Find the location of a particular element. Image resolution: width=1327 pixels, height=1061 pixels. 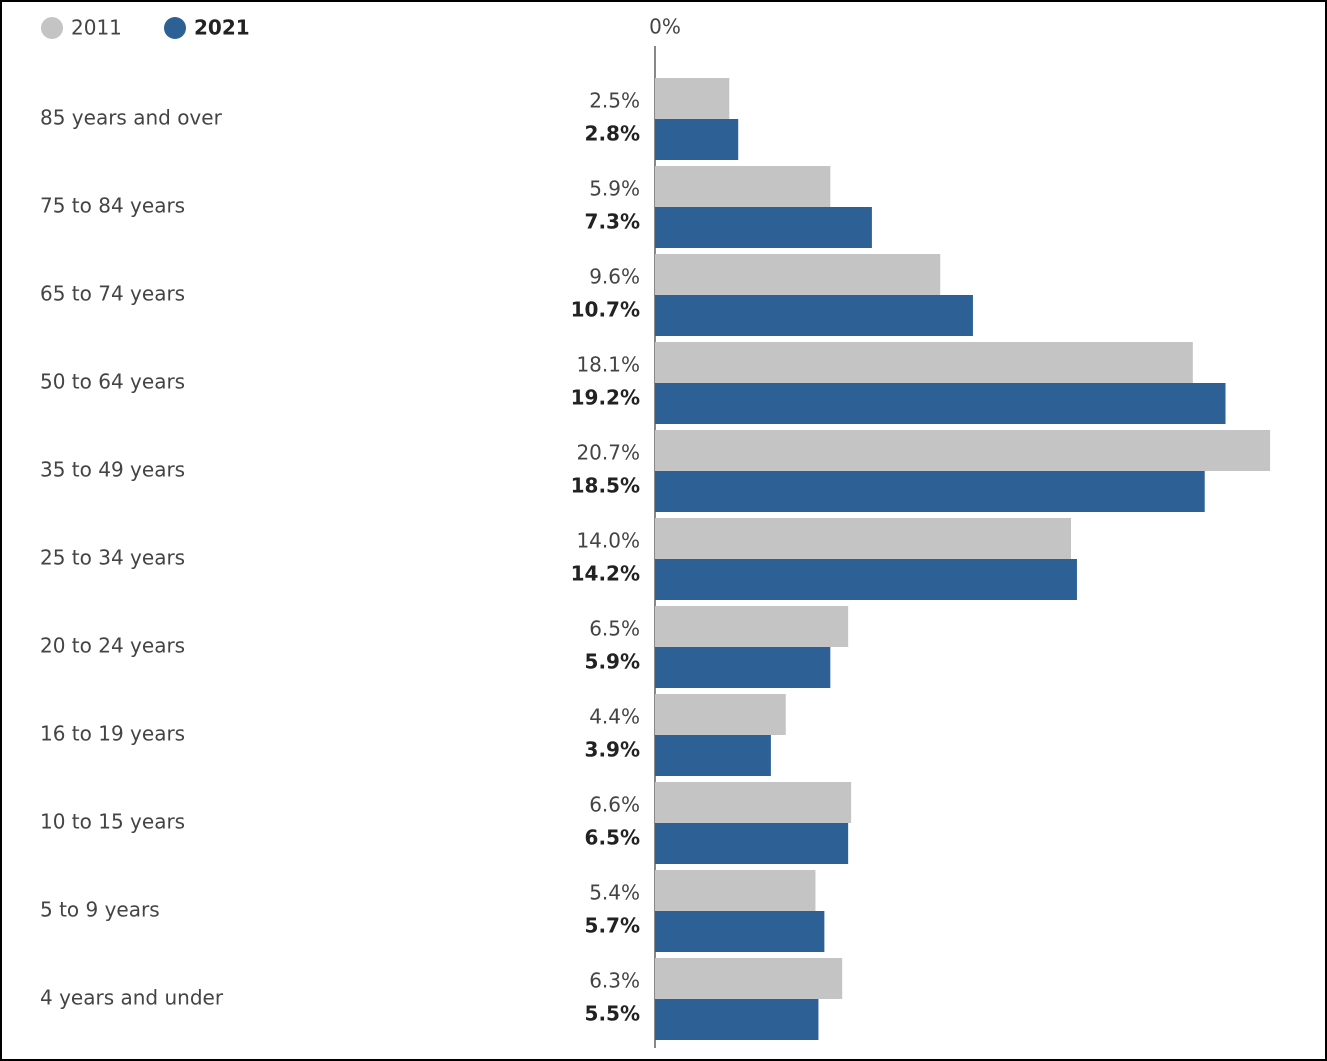

value-label: 2.8% is located at coordinates (612, 134).